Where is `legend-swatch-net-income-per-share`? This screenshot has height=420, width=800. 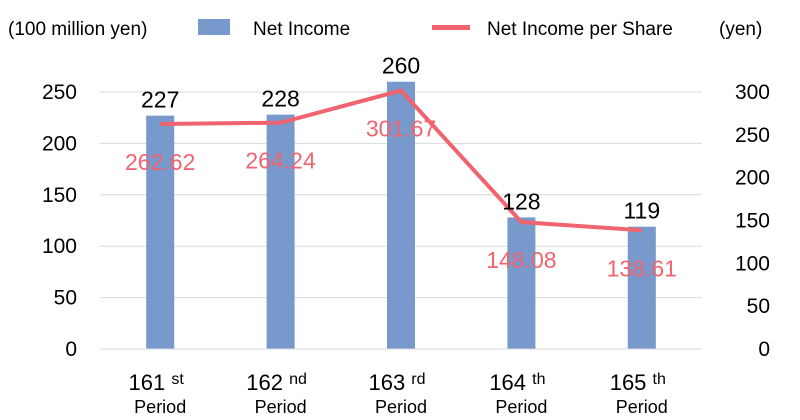
legend-swatch-net-income-per-share is located at coordinates (451, 27).